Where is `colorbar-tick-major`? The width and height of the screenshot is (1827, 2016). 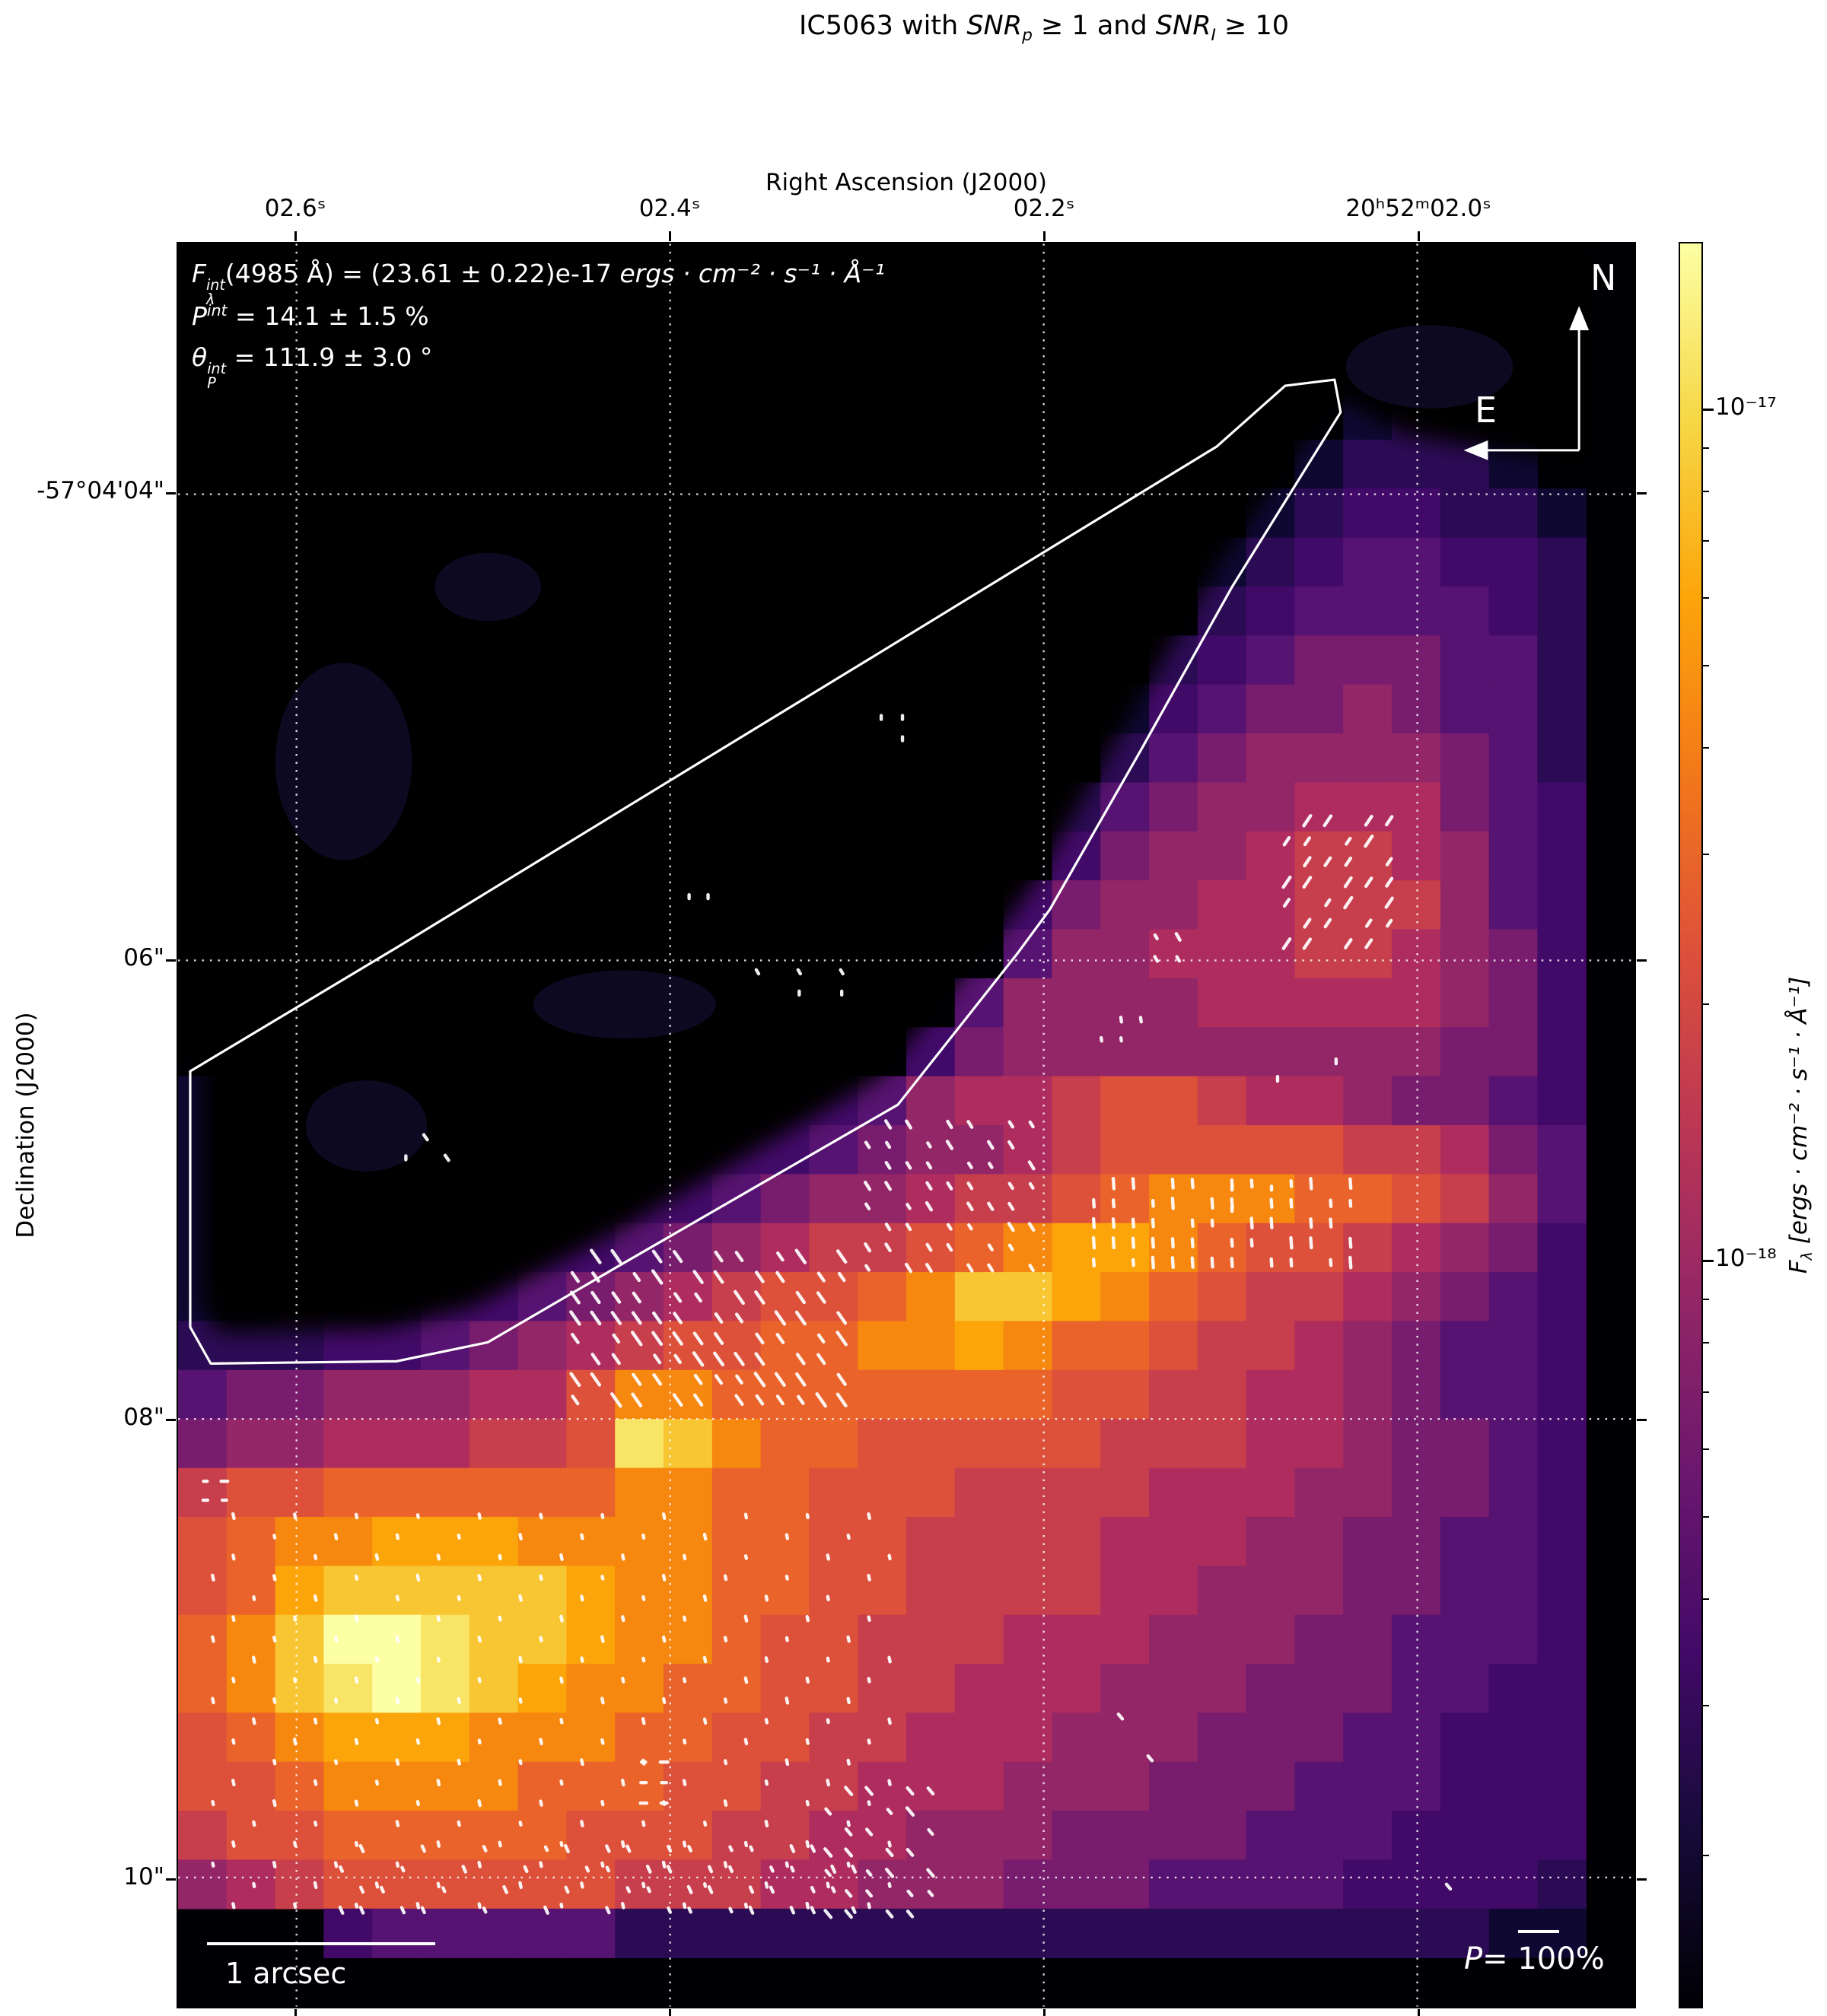
colorbar-tick-major is located at coordinates (1709, 1261).